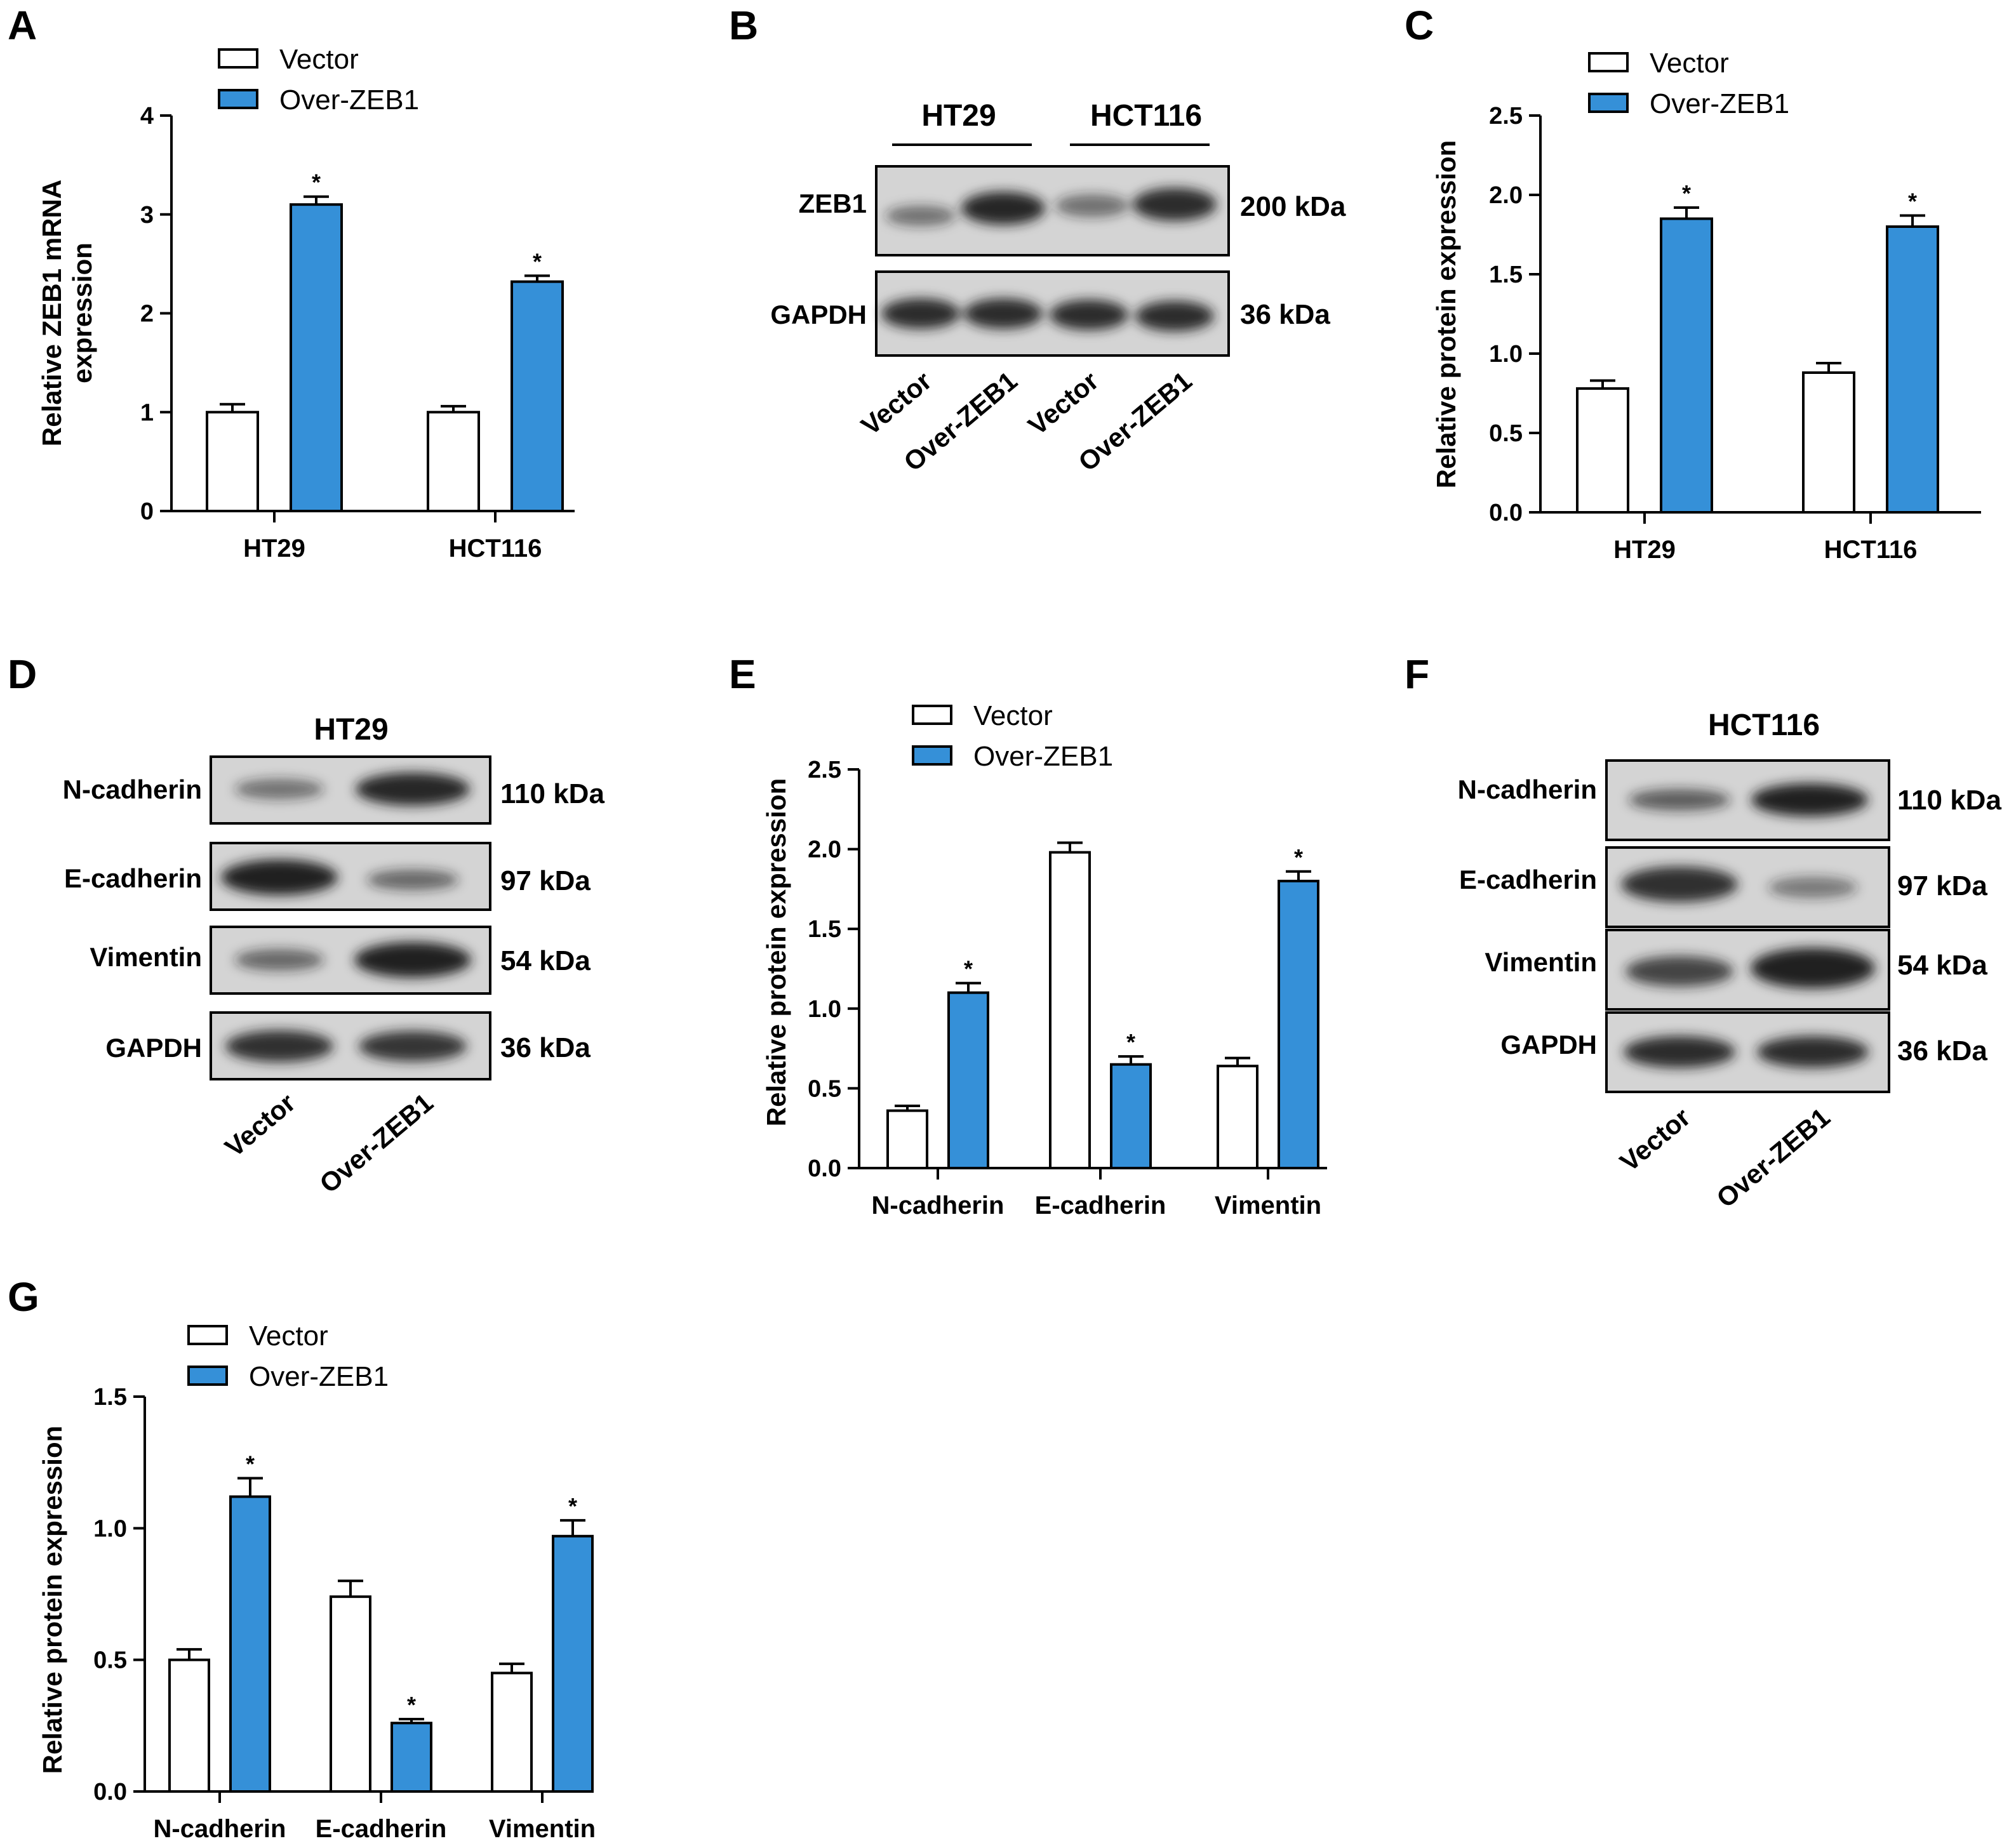 The height and width of the screenshot is (1841, 2016). Describe the element at coordinates (132, 789) in the screenshot. I see `blot-d-label-ncad: N-cadherin` at that location.